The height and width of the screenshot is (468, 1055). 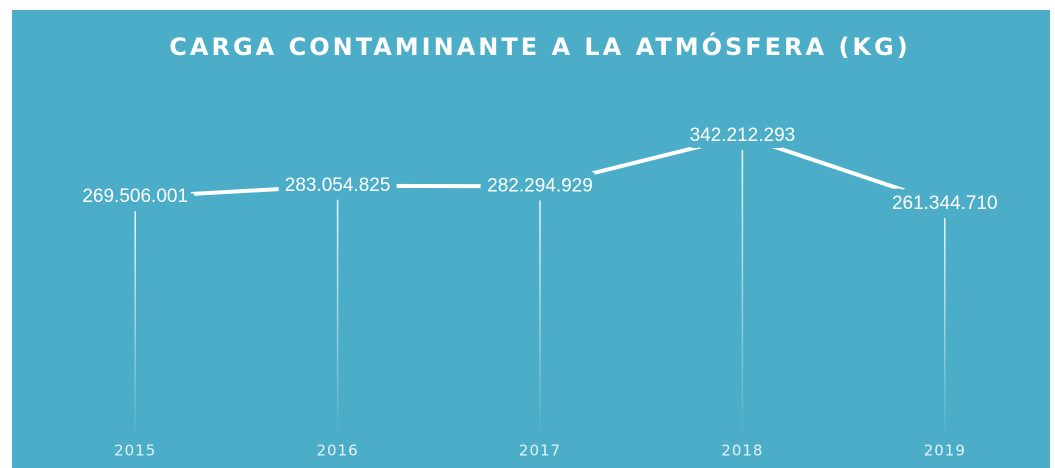 I want to click on x-tick-label: 2016, so click(x=338, y=451).